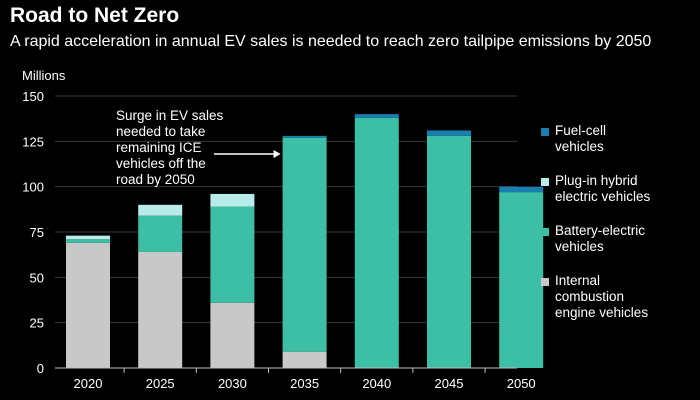 This screenshot has height=400, width=700. Describe the element at coordinates (449, 383) in the screenshot. I see `x-tick-label: 2045` at that location.